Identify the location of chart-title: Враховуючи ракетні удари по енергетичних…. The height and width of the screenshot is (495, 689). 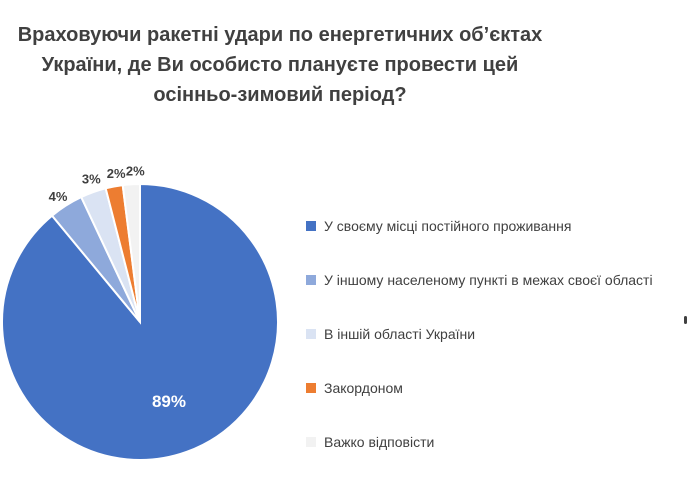
(280, 65).